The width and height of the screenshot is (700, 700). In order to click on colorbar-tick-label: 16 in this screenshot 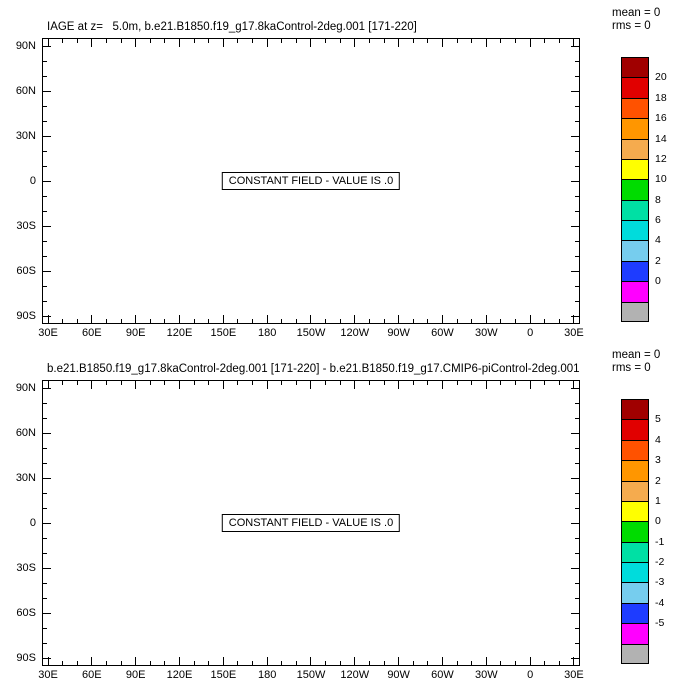, I will do `click(661, 118)`.